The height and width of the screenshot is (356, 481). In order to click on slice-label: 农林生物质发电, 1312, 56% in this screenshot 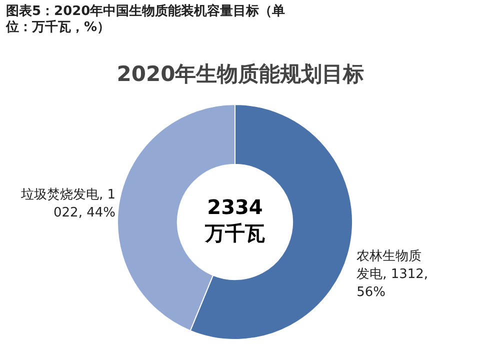, I will do `click(392, 274)`.